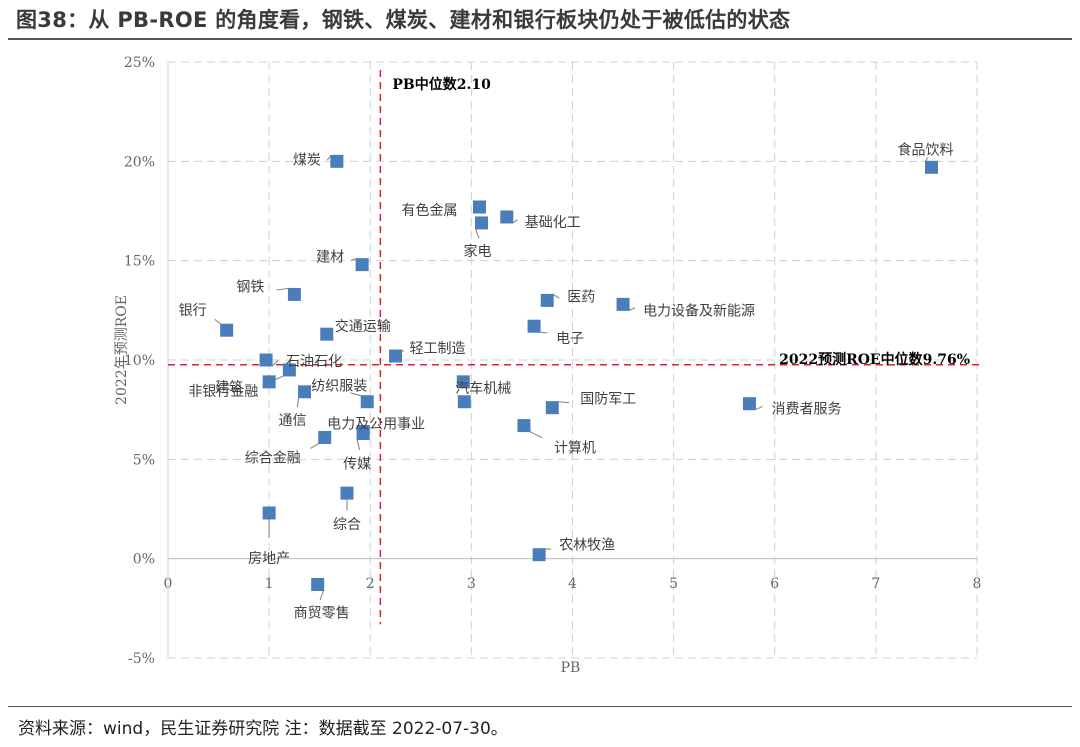 The image size is (1080, 747). I want to click on point-电力设备及新能源, so click(623, 304).